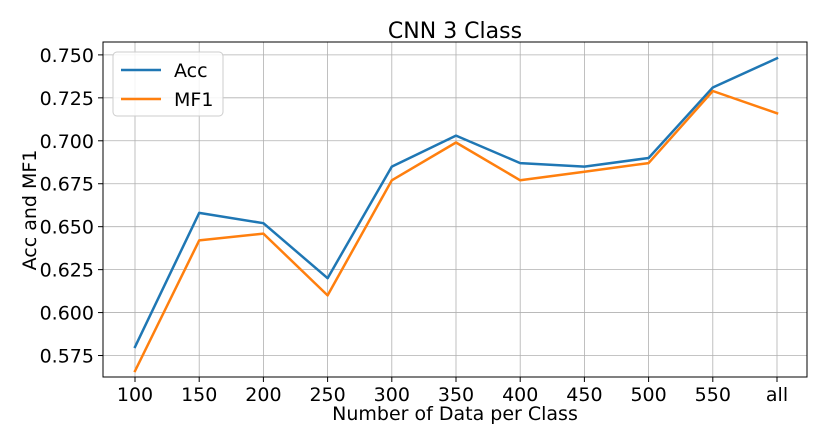  What do you see at coordinates (455, 31) in the screenshot?
I see `chart-title: CNN 3 Class` at bounding box center [455, 31].